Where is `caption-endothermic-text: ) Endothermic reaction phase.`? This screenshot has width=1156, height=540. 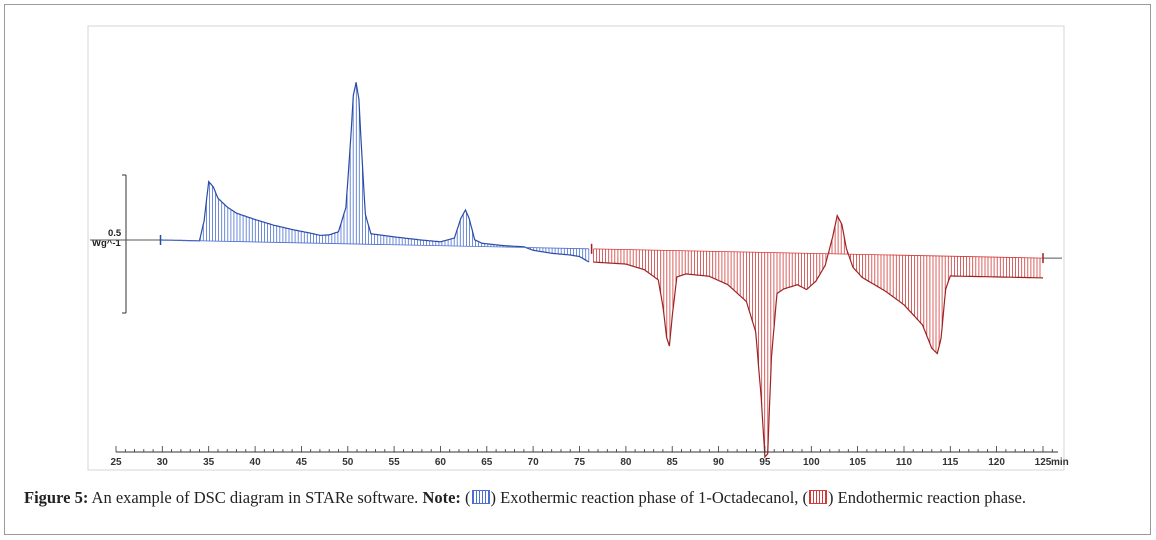
caption-endothermic-text: ) Endothermic reaction phase. is located at coordinates (927, 497).